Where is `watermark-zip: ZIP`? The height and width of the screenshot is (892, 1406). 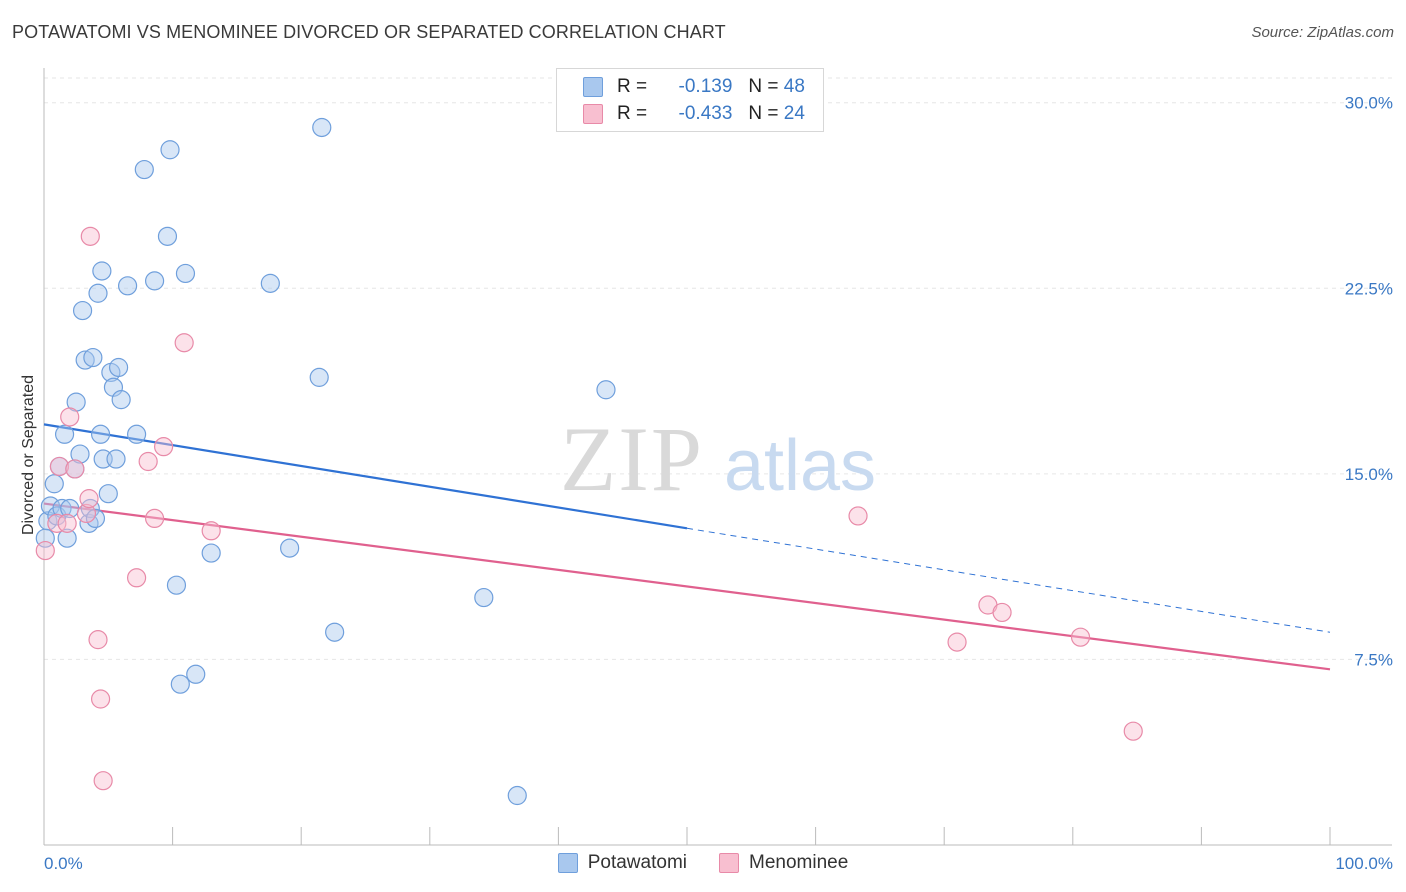 watermark-zip: ZIP is located at coordinates (632, 459).